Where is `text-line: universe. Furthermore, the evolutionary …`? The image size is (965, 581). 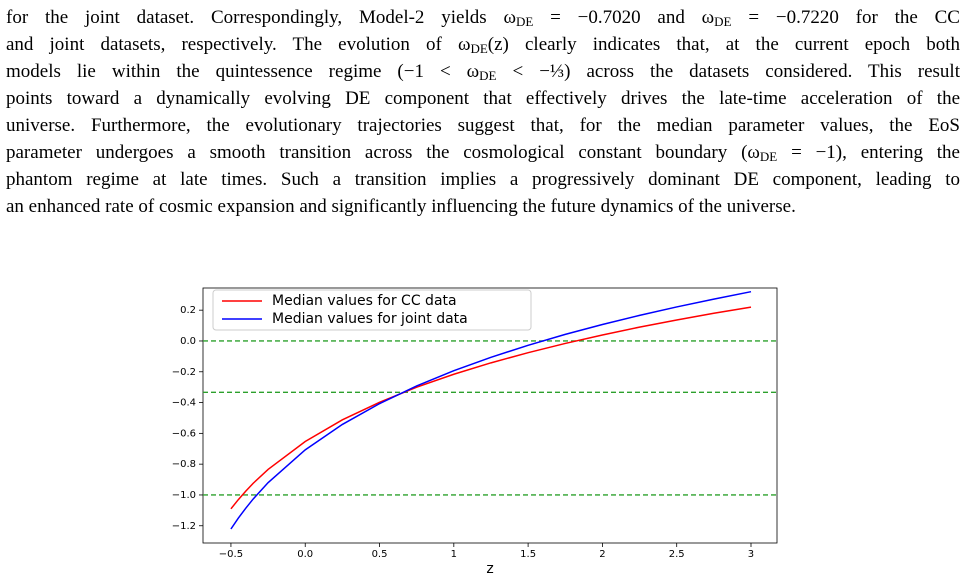
text-line: universe. Furthermore, the evolutionary … is located at coordinates (483, 125).